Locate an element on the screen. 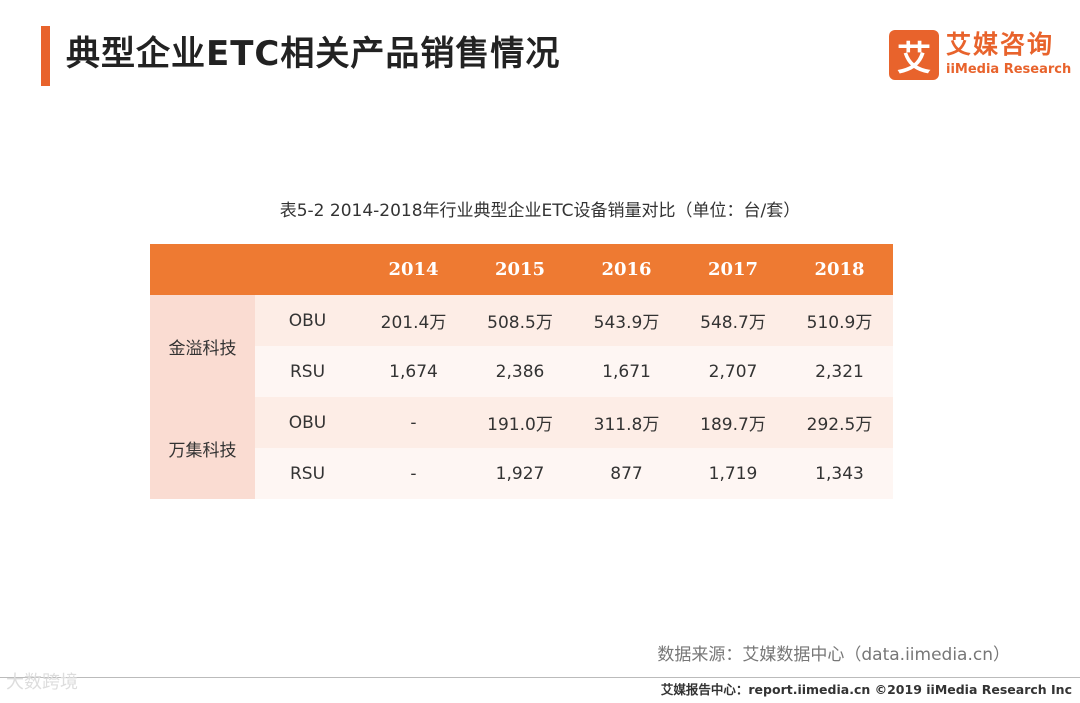  header-year-2018: 2018 is located at coordinates (839, 269).